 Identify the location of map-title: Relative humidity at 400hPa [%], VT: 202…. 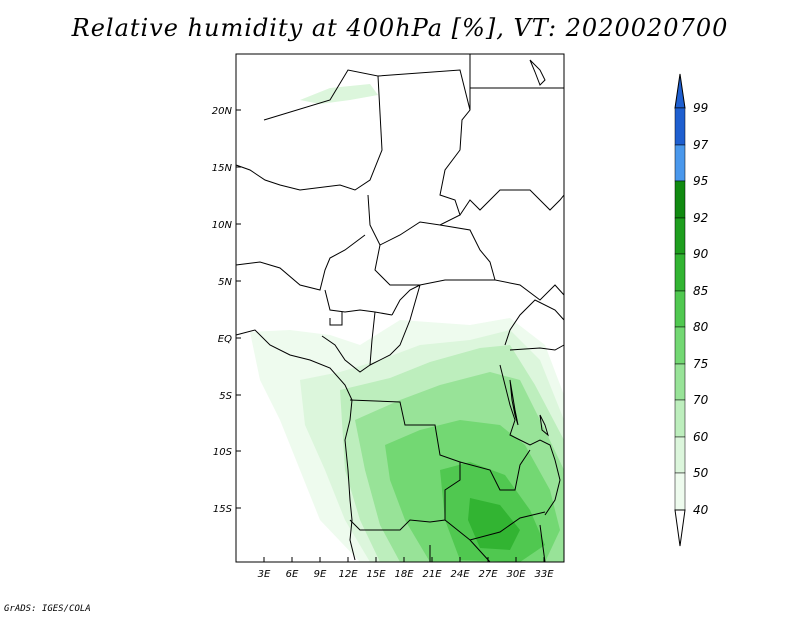
(400, 28).